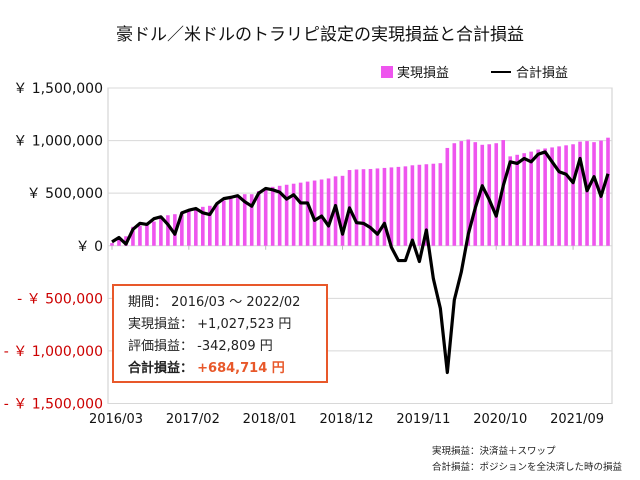  What do you see at coordinates (65, 194) in the screenshot?
I see `y-tick-label: ￥ 500,000` at bounding box center [65, 194].